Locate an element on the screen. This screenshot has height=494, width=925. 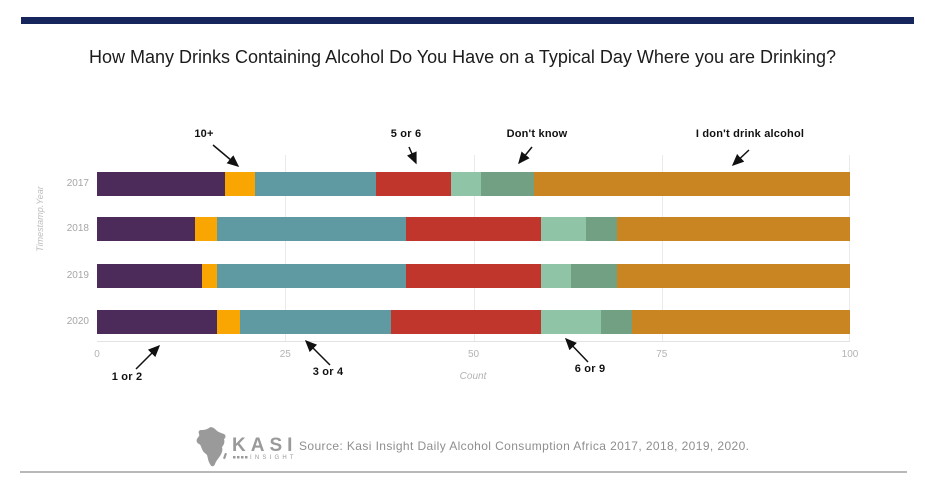
bar-row-2020 is located at coordinates (473, 322).